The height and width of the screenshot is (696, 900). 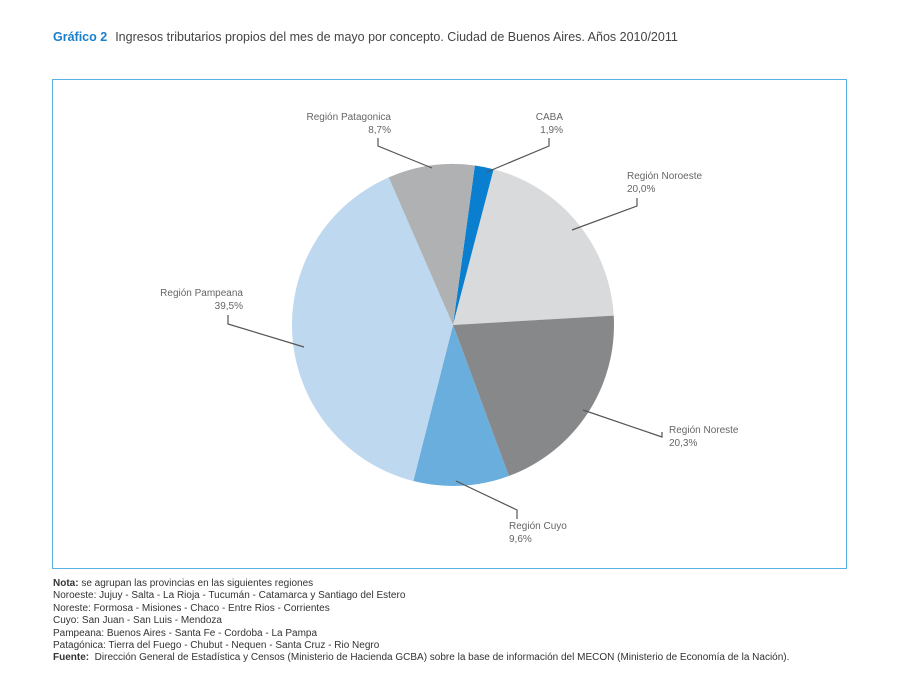 I want to click on label-noreste: Región Noreste 20,3%, so click(x=704, y=437).